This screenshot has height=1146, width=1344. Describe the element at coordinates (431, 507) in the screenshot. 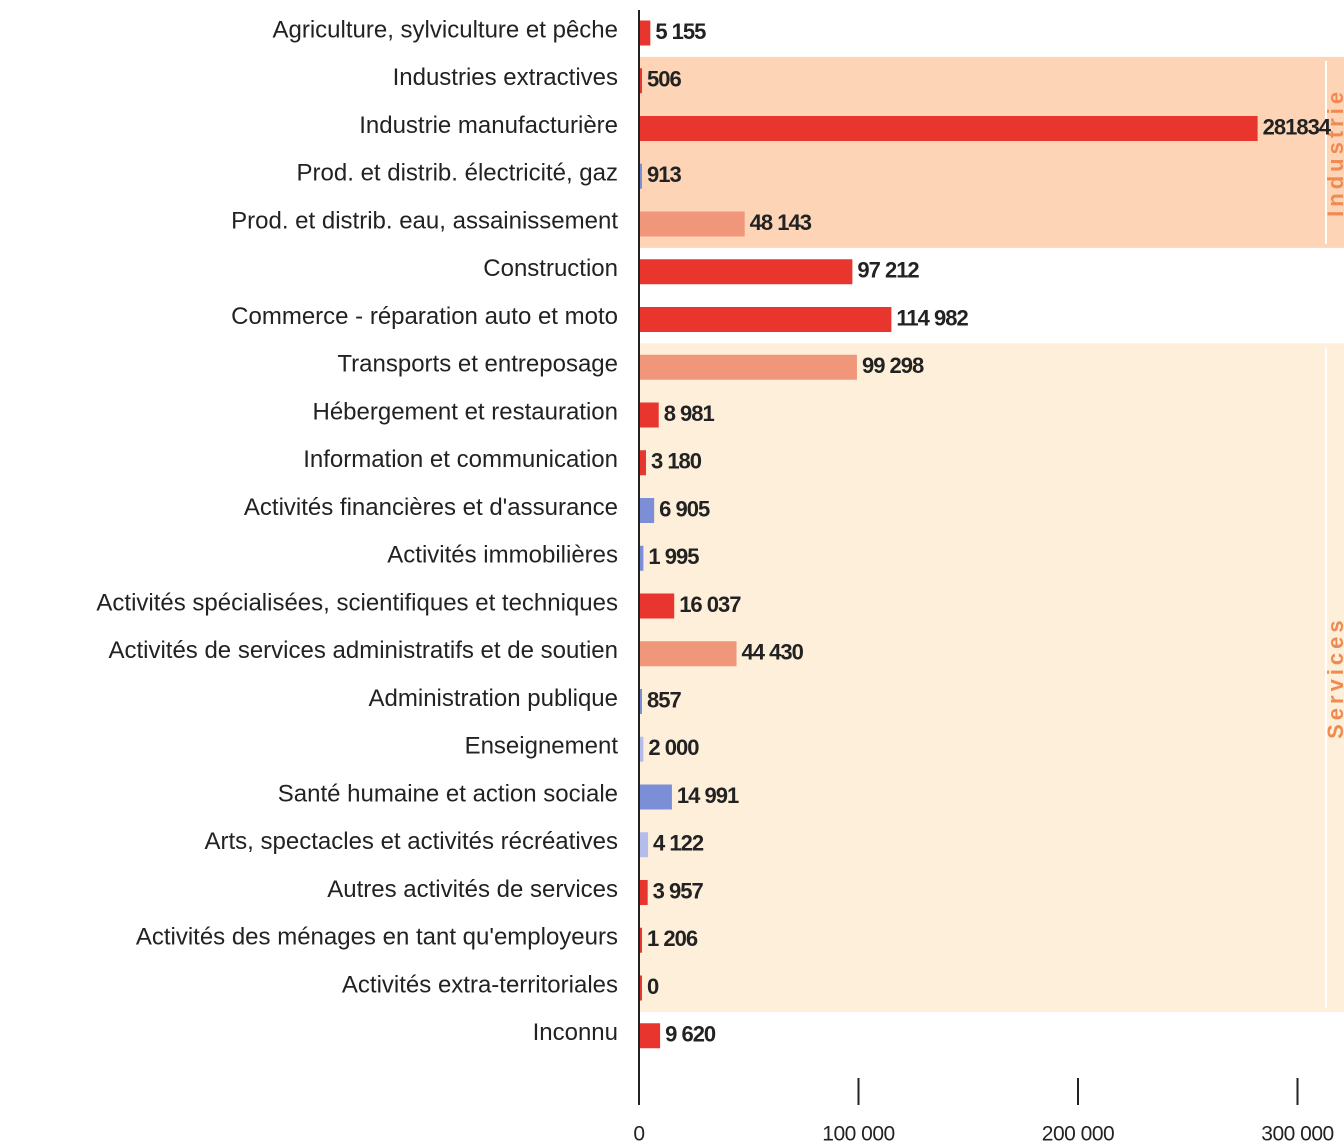

I see `category-label: Activités financières et d'assurance` at that location.